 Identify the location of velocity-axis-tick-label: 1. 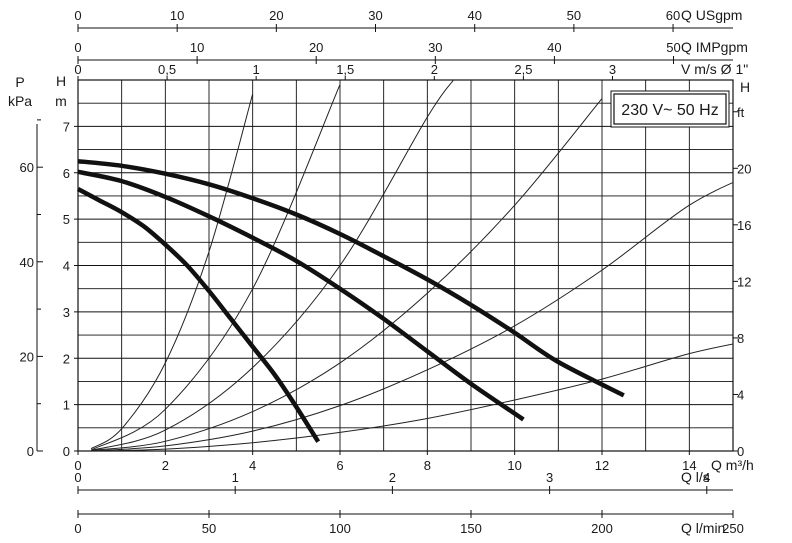
(256, 69).